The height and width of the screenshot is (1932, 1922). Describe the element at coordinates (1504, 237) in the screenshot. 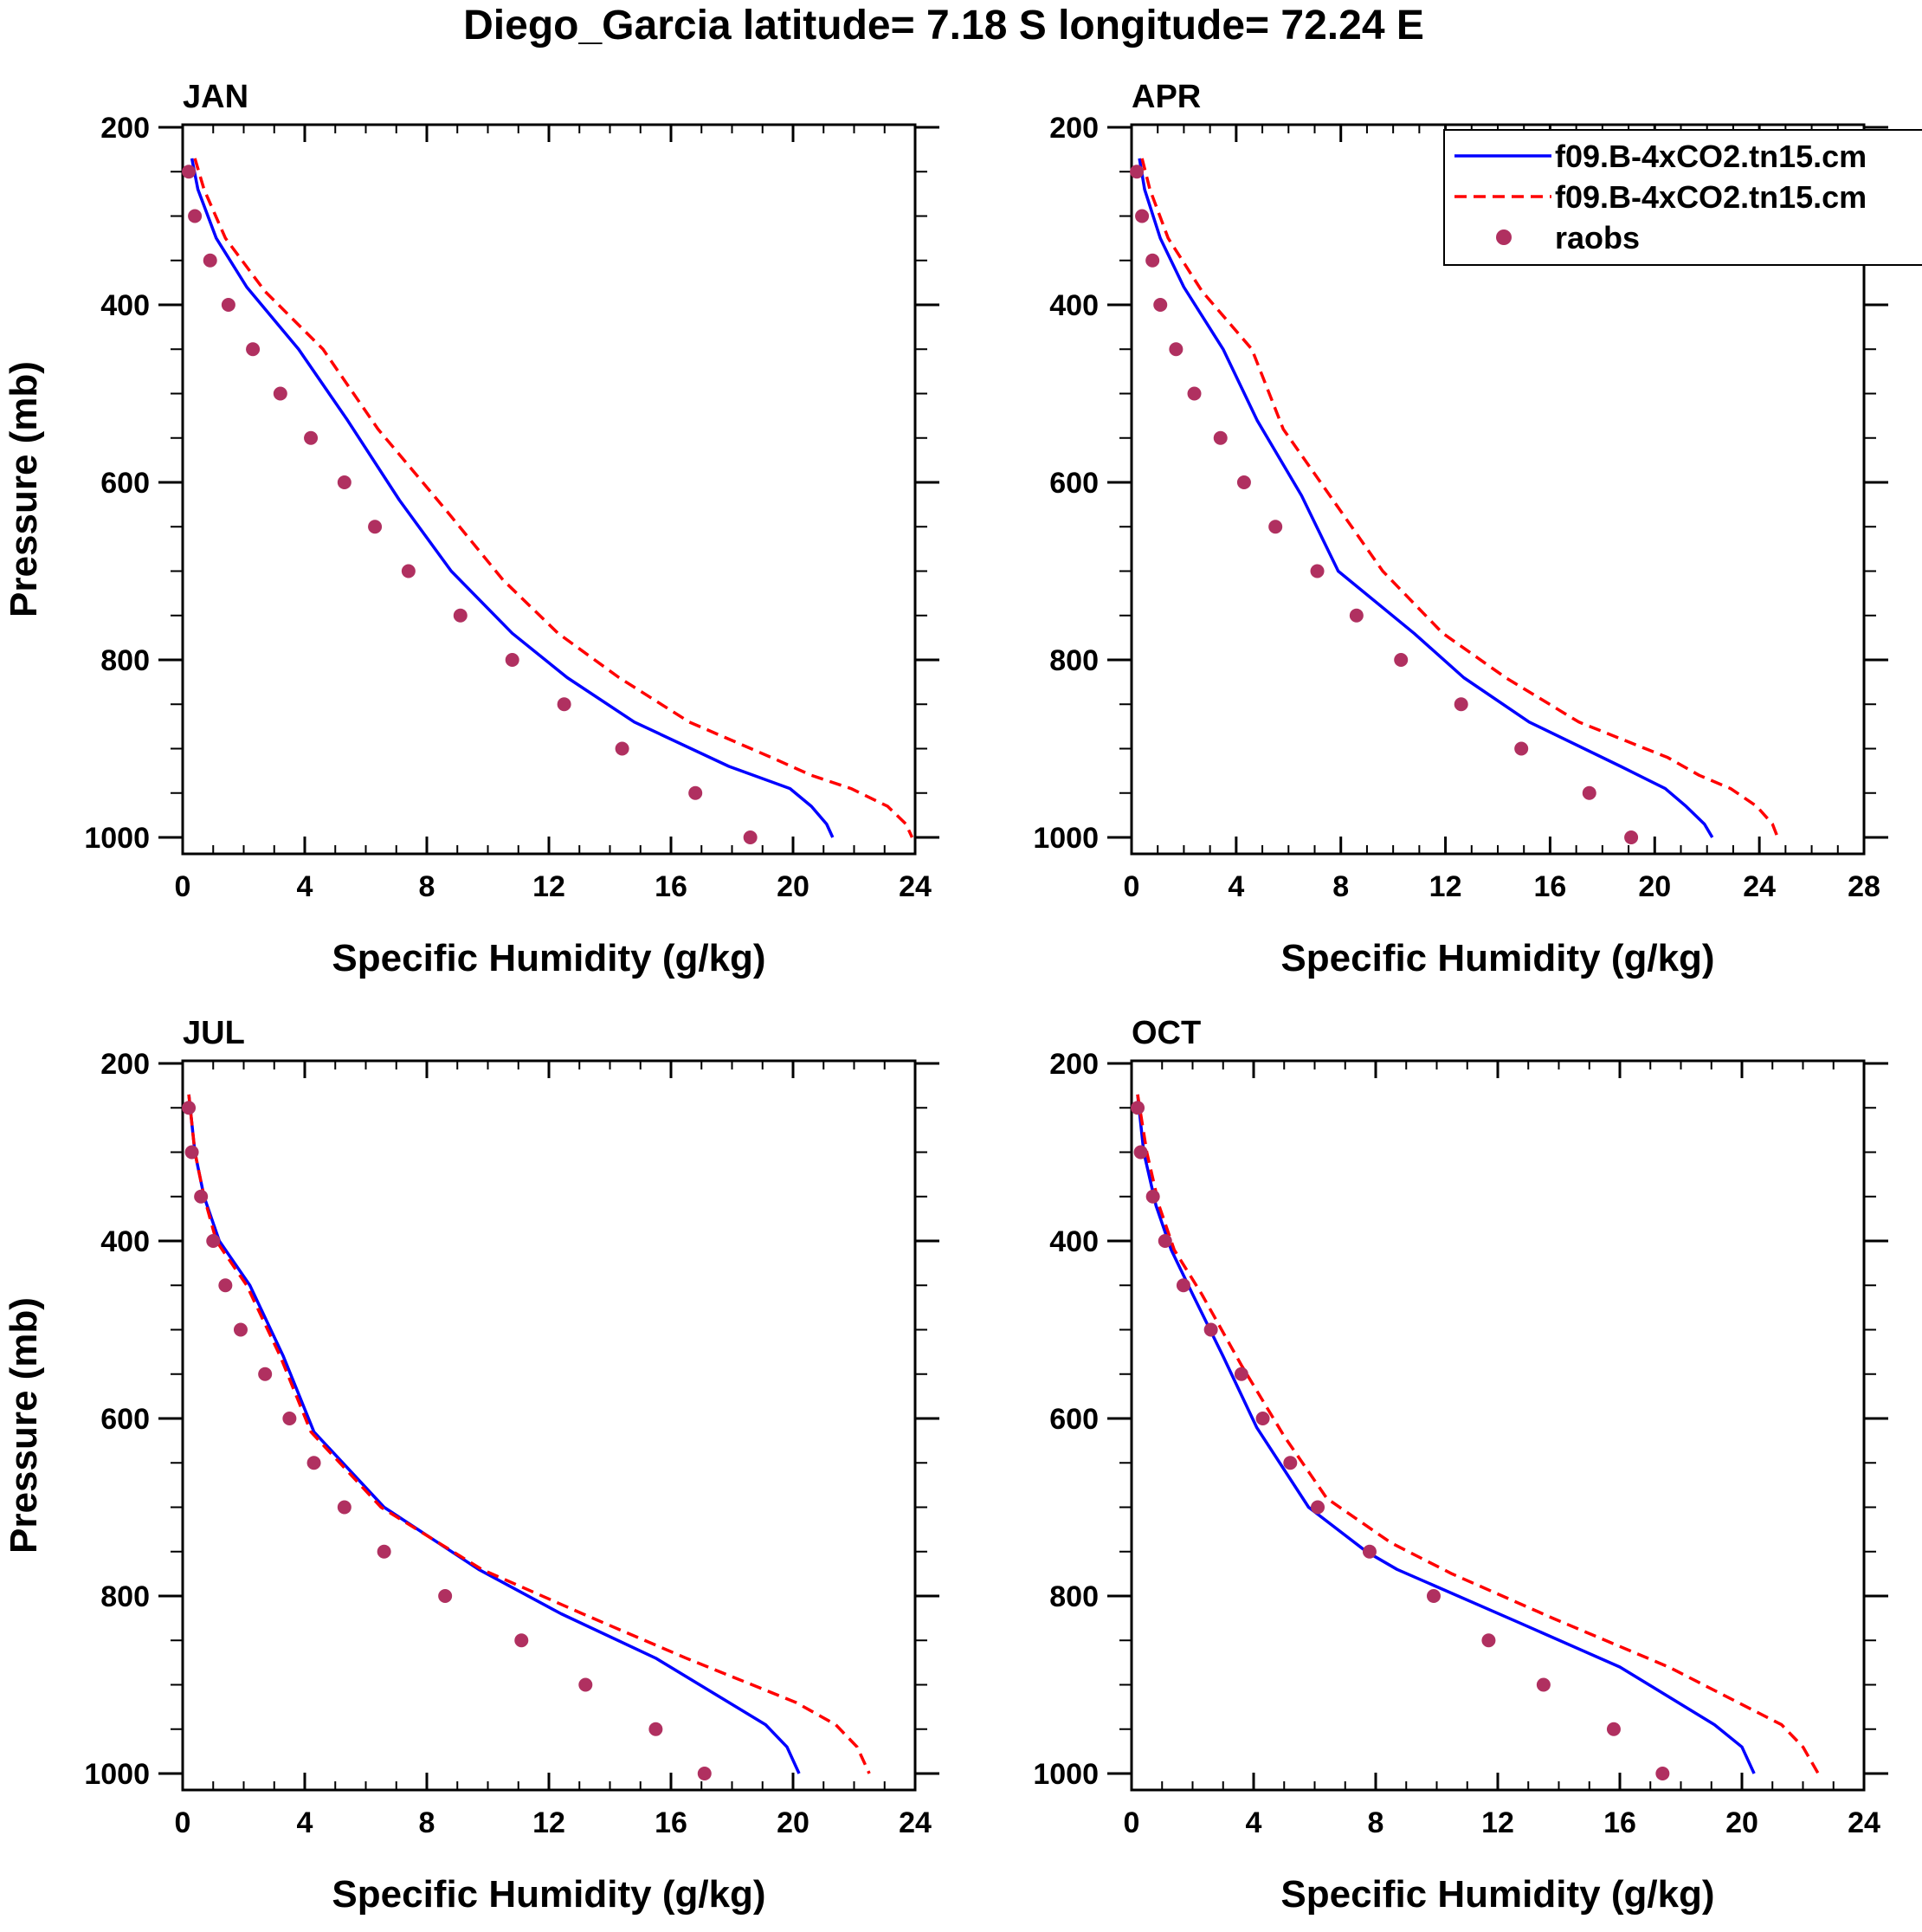

I see `legend-marker-raobs` at that location.